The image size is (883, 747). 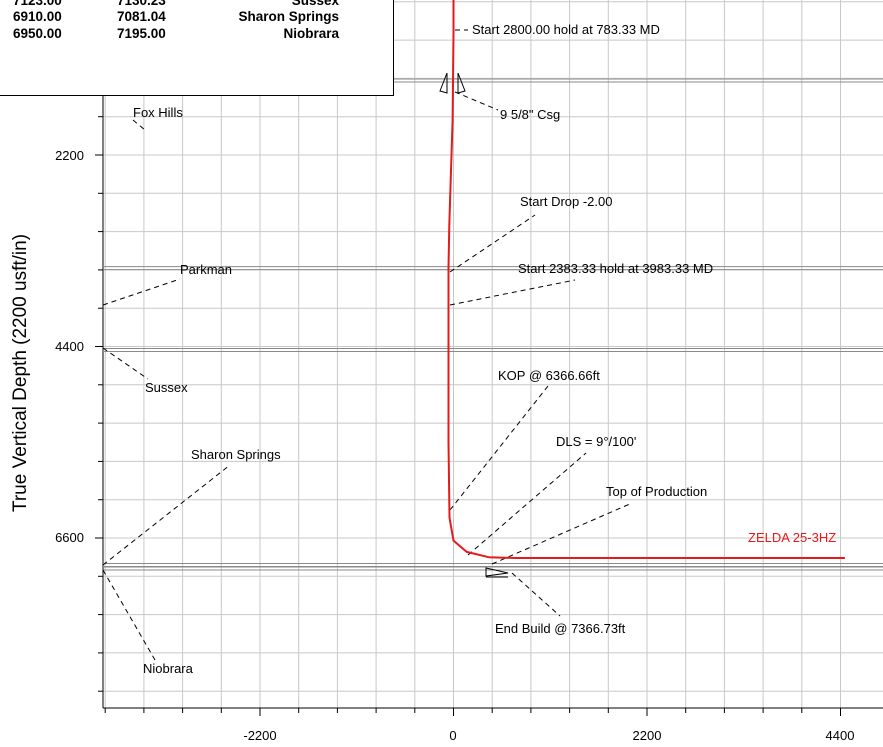 What do you see at coordinates (549, 375) in the screenshot?
I see `annotation-kop: KOP @ 6366.66ft` at bounding box center [549, 375].